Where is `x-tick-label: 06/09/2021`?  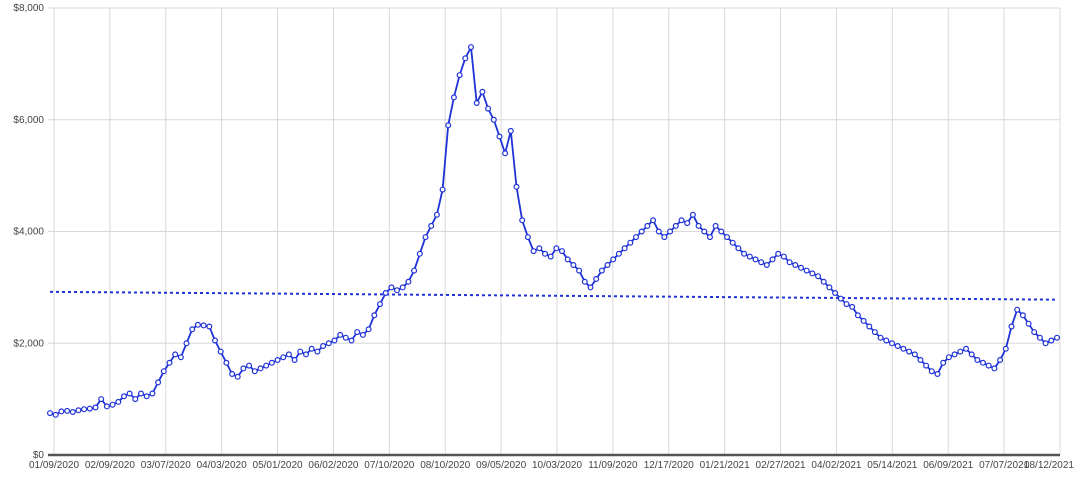
x-tick-label: 06/09/2021 is located at coordinates (948, 465).